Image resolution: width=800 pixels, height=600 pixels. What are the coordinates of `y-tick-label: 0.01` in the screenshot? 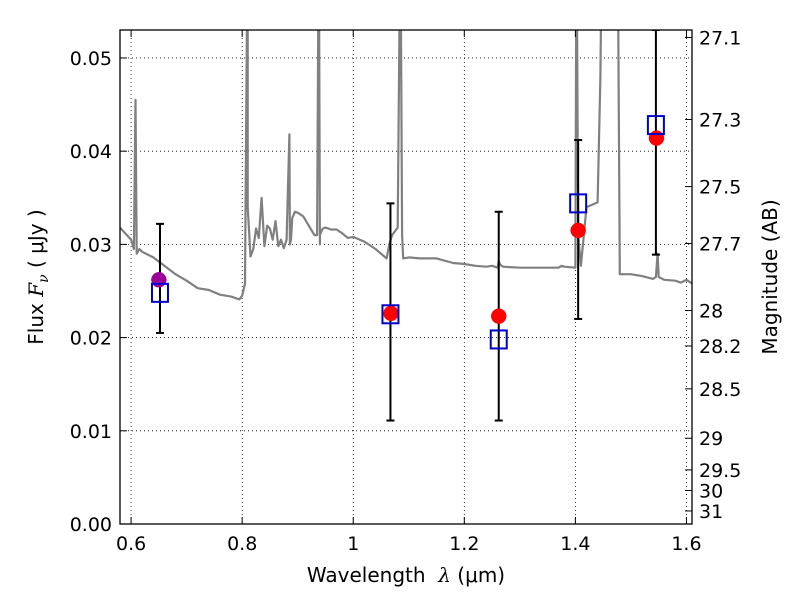 It's located at (91, 432).